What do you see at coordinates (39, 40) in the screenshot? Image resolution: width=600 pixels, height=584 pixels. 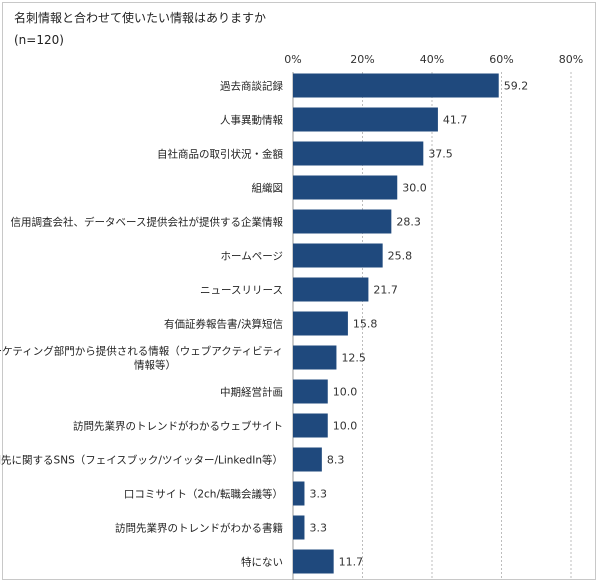 I see `chart-subtitle: (n=120)` at bounding box center [39, 40].